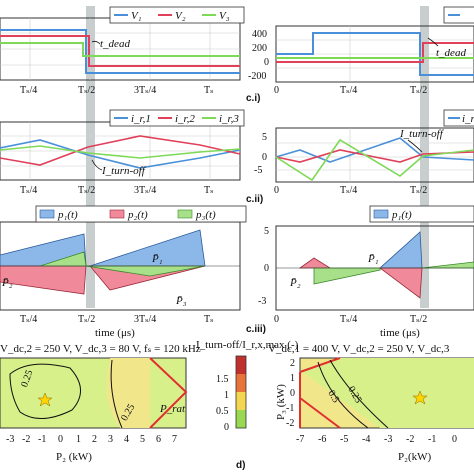 This screenshot has width=474, height=474. I want to click on colorbar-title: I_turn-off/I_r,x,max (-), so click(247, 345).